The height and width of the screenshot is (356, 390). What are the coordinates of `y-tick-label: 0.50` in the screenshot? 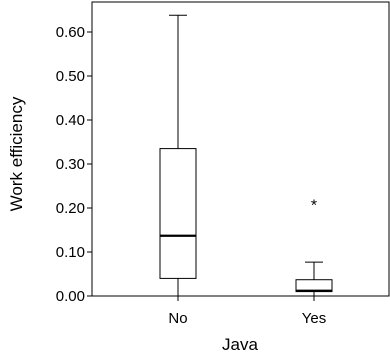 It's located at (70, 76).